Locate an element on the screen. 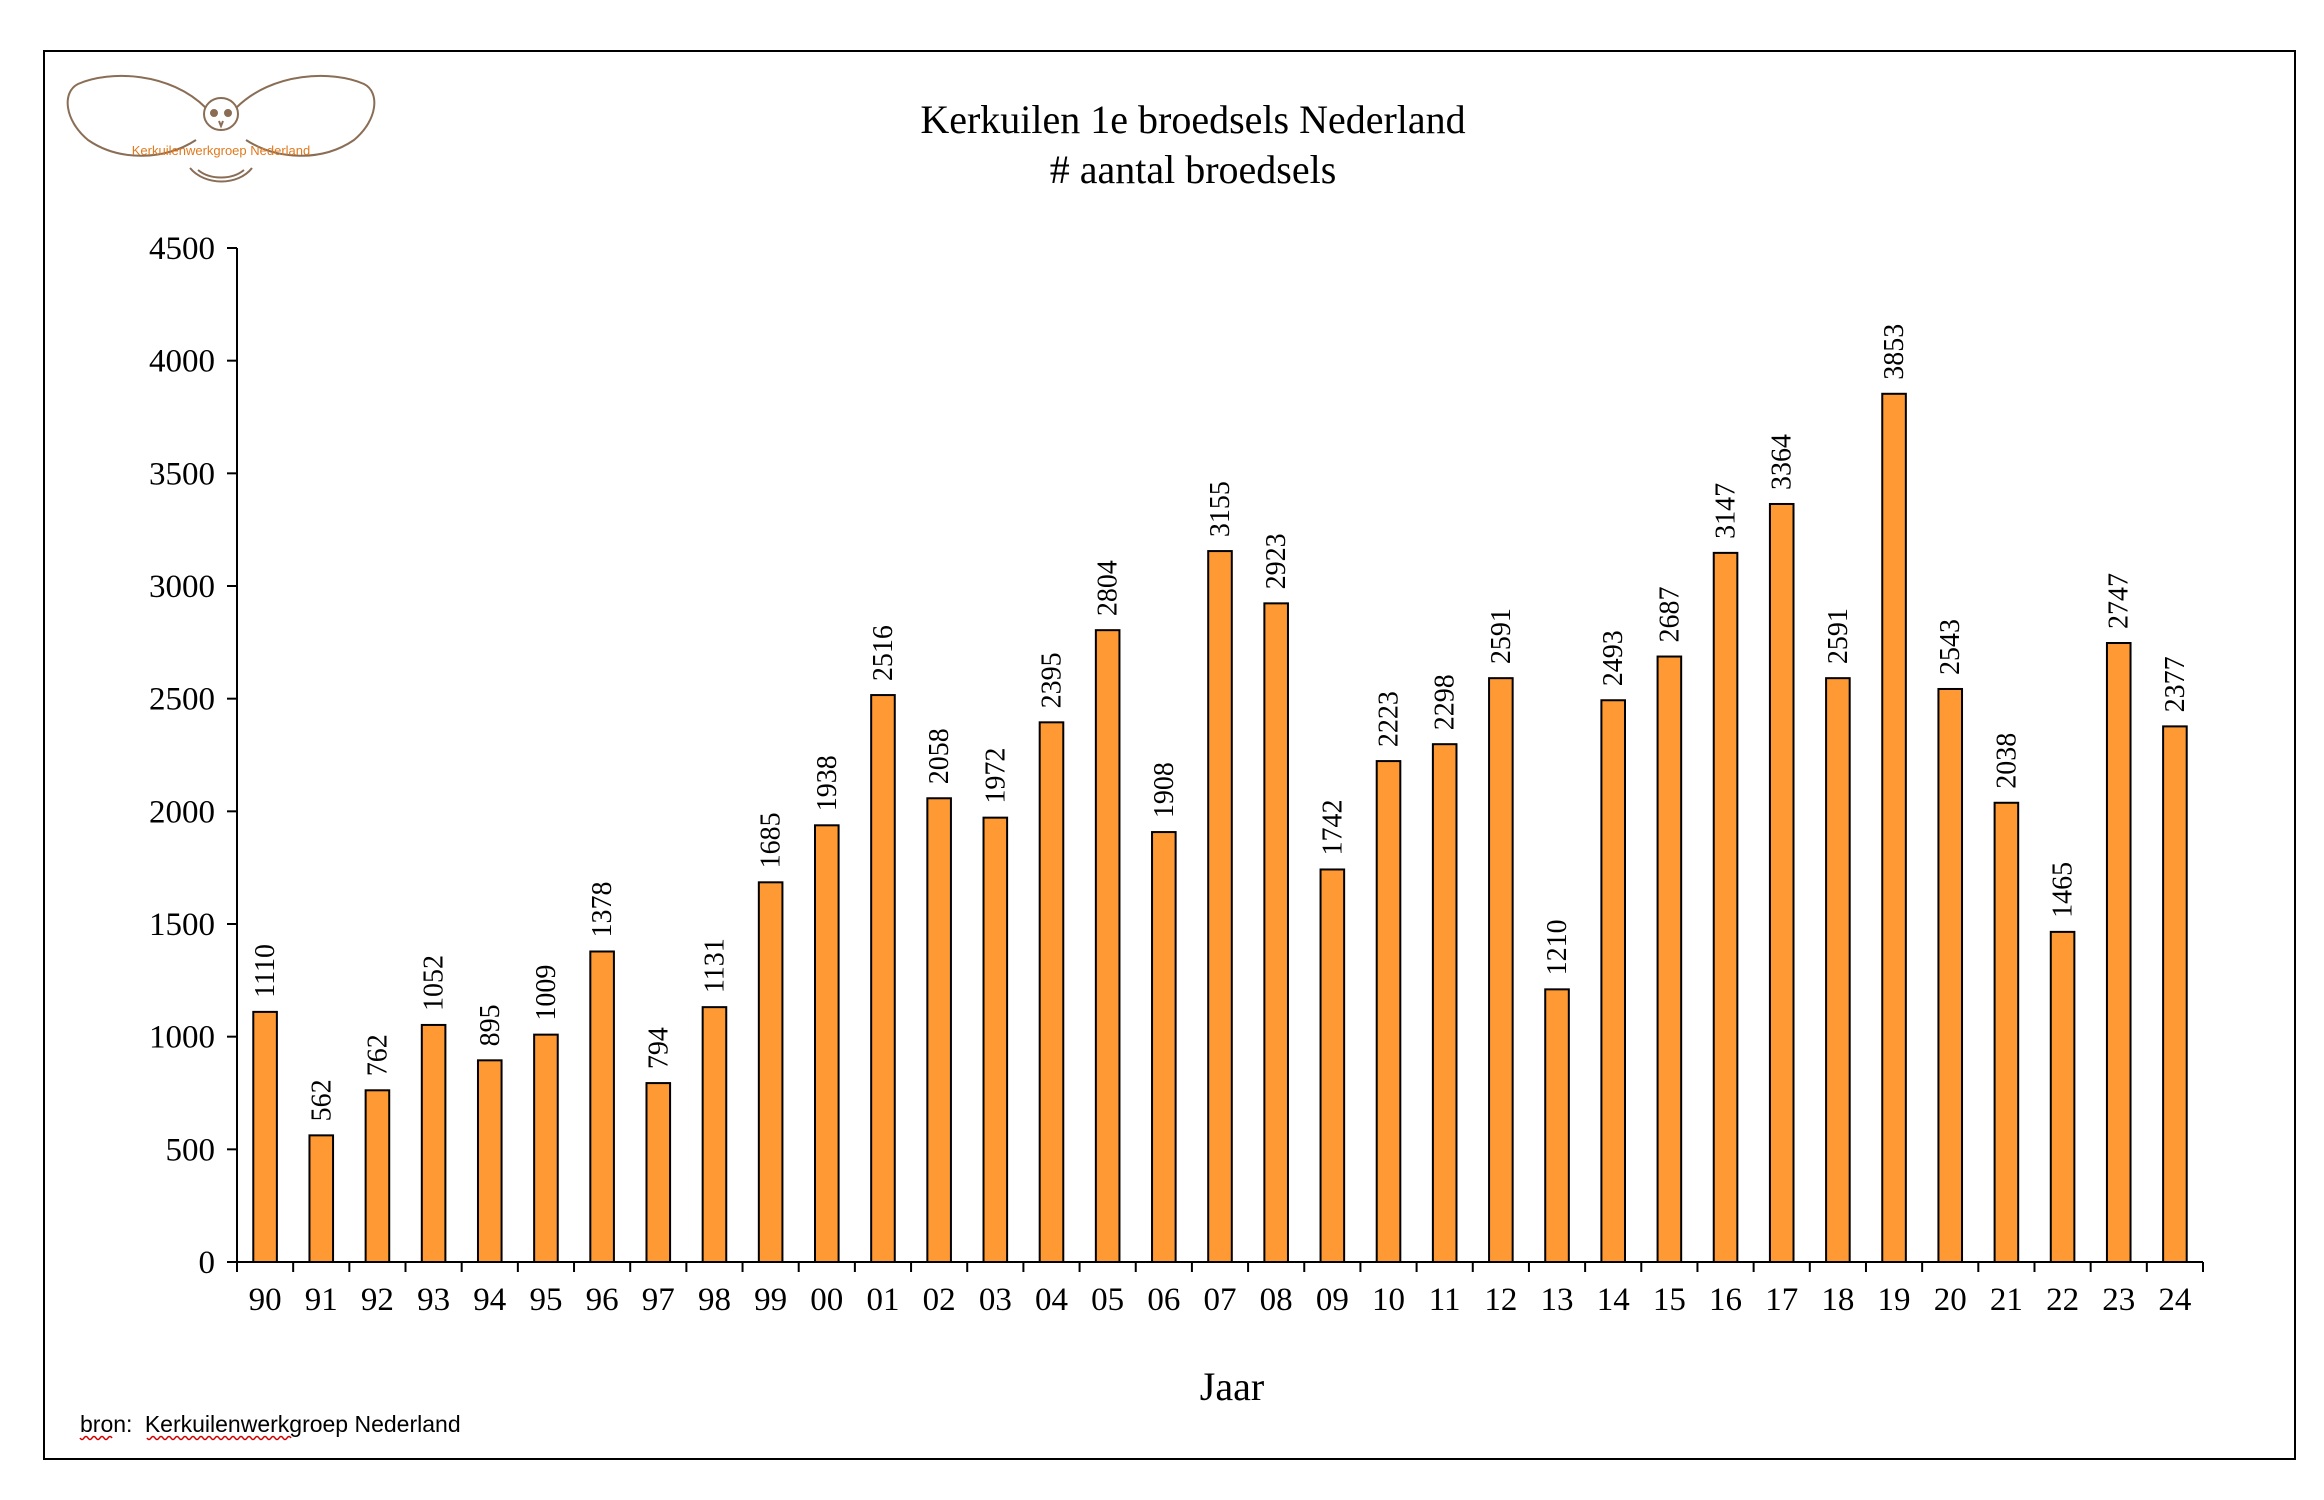 This screenshot has width=2324, height=1500. data-label-02: 2058 is located at coordinates (939, 756).